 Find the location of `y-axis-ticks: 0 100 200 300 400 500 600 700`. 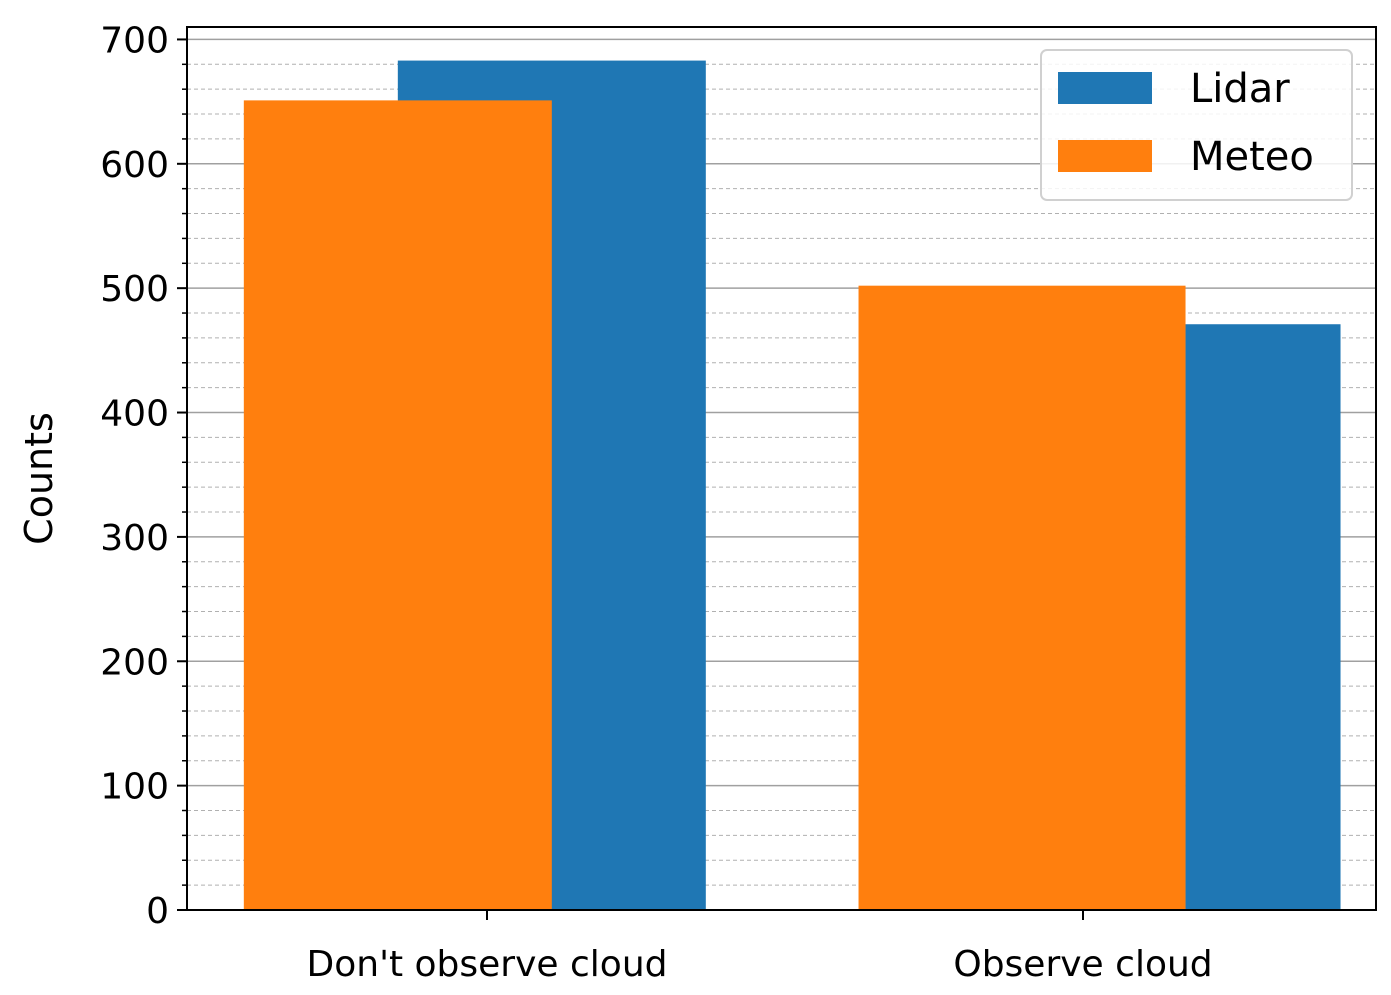

y-axis-ticks: 0 100 200 300 400 500 600 700 is located at coordinates (143, 476).